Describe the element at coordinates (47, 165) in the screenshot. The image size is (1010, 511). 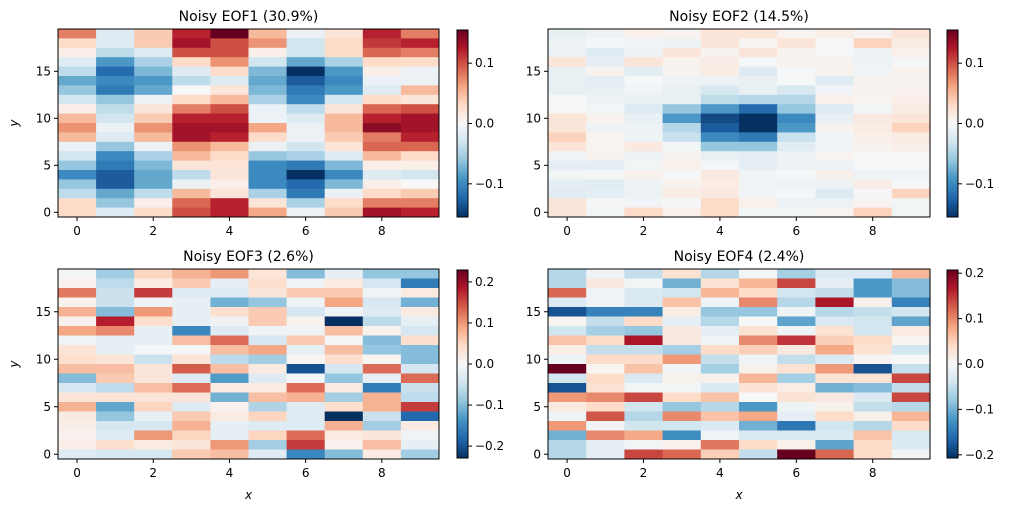
I see `y-tick-label: 5` at that location.